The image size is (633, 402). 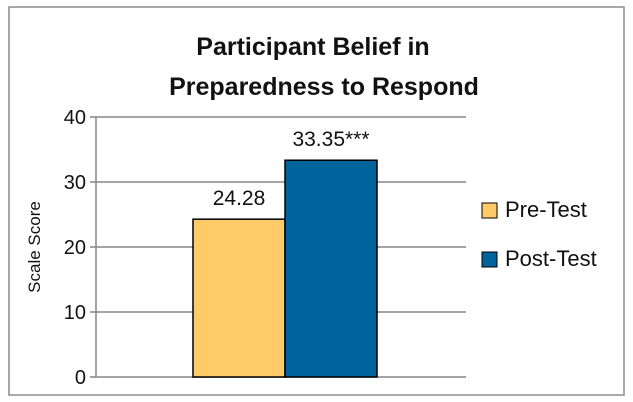 I want to click on chart-title-line-2: Preparedness to Respond, so click(x=324, y=87).